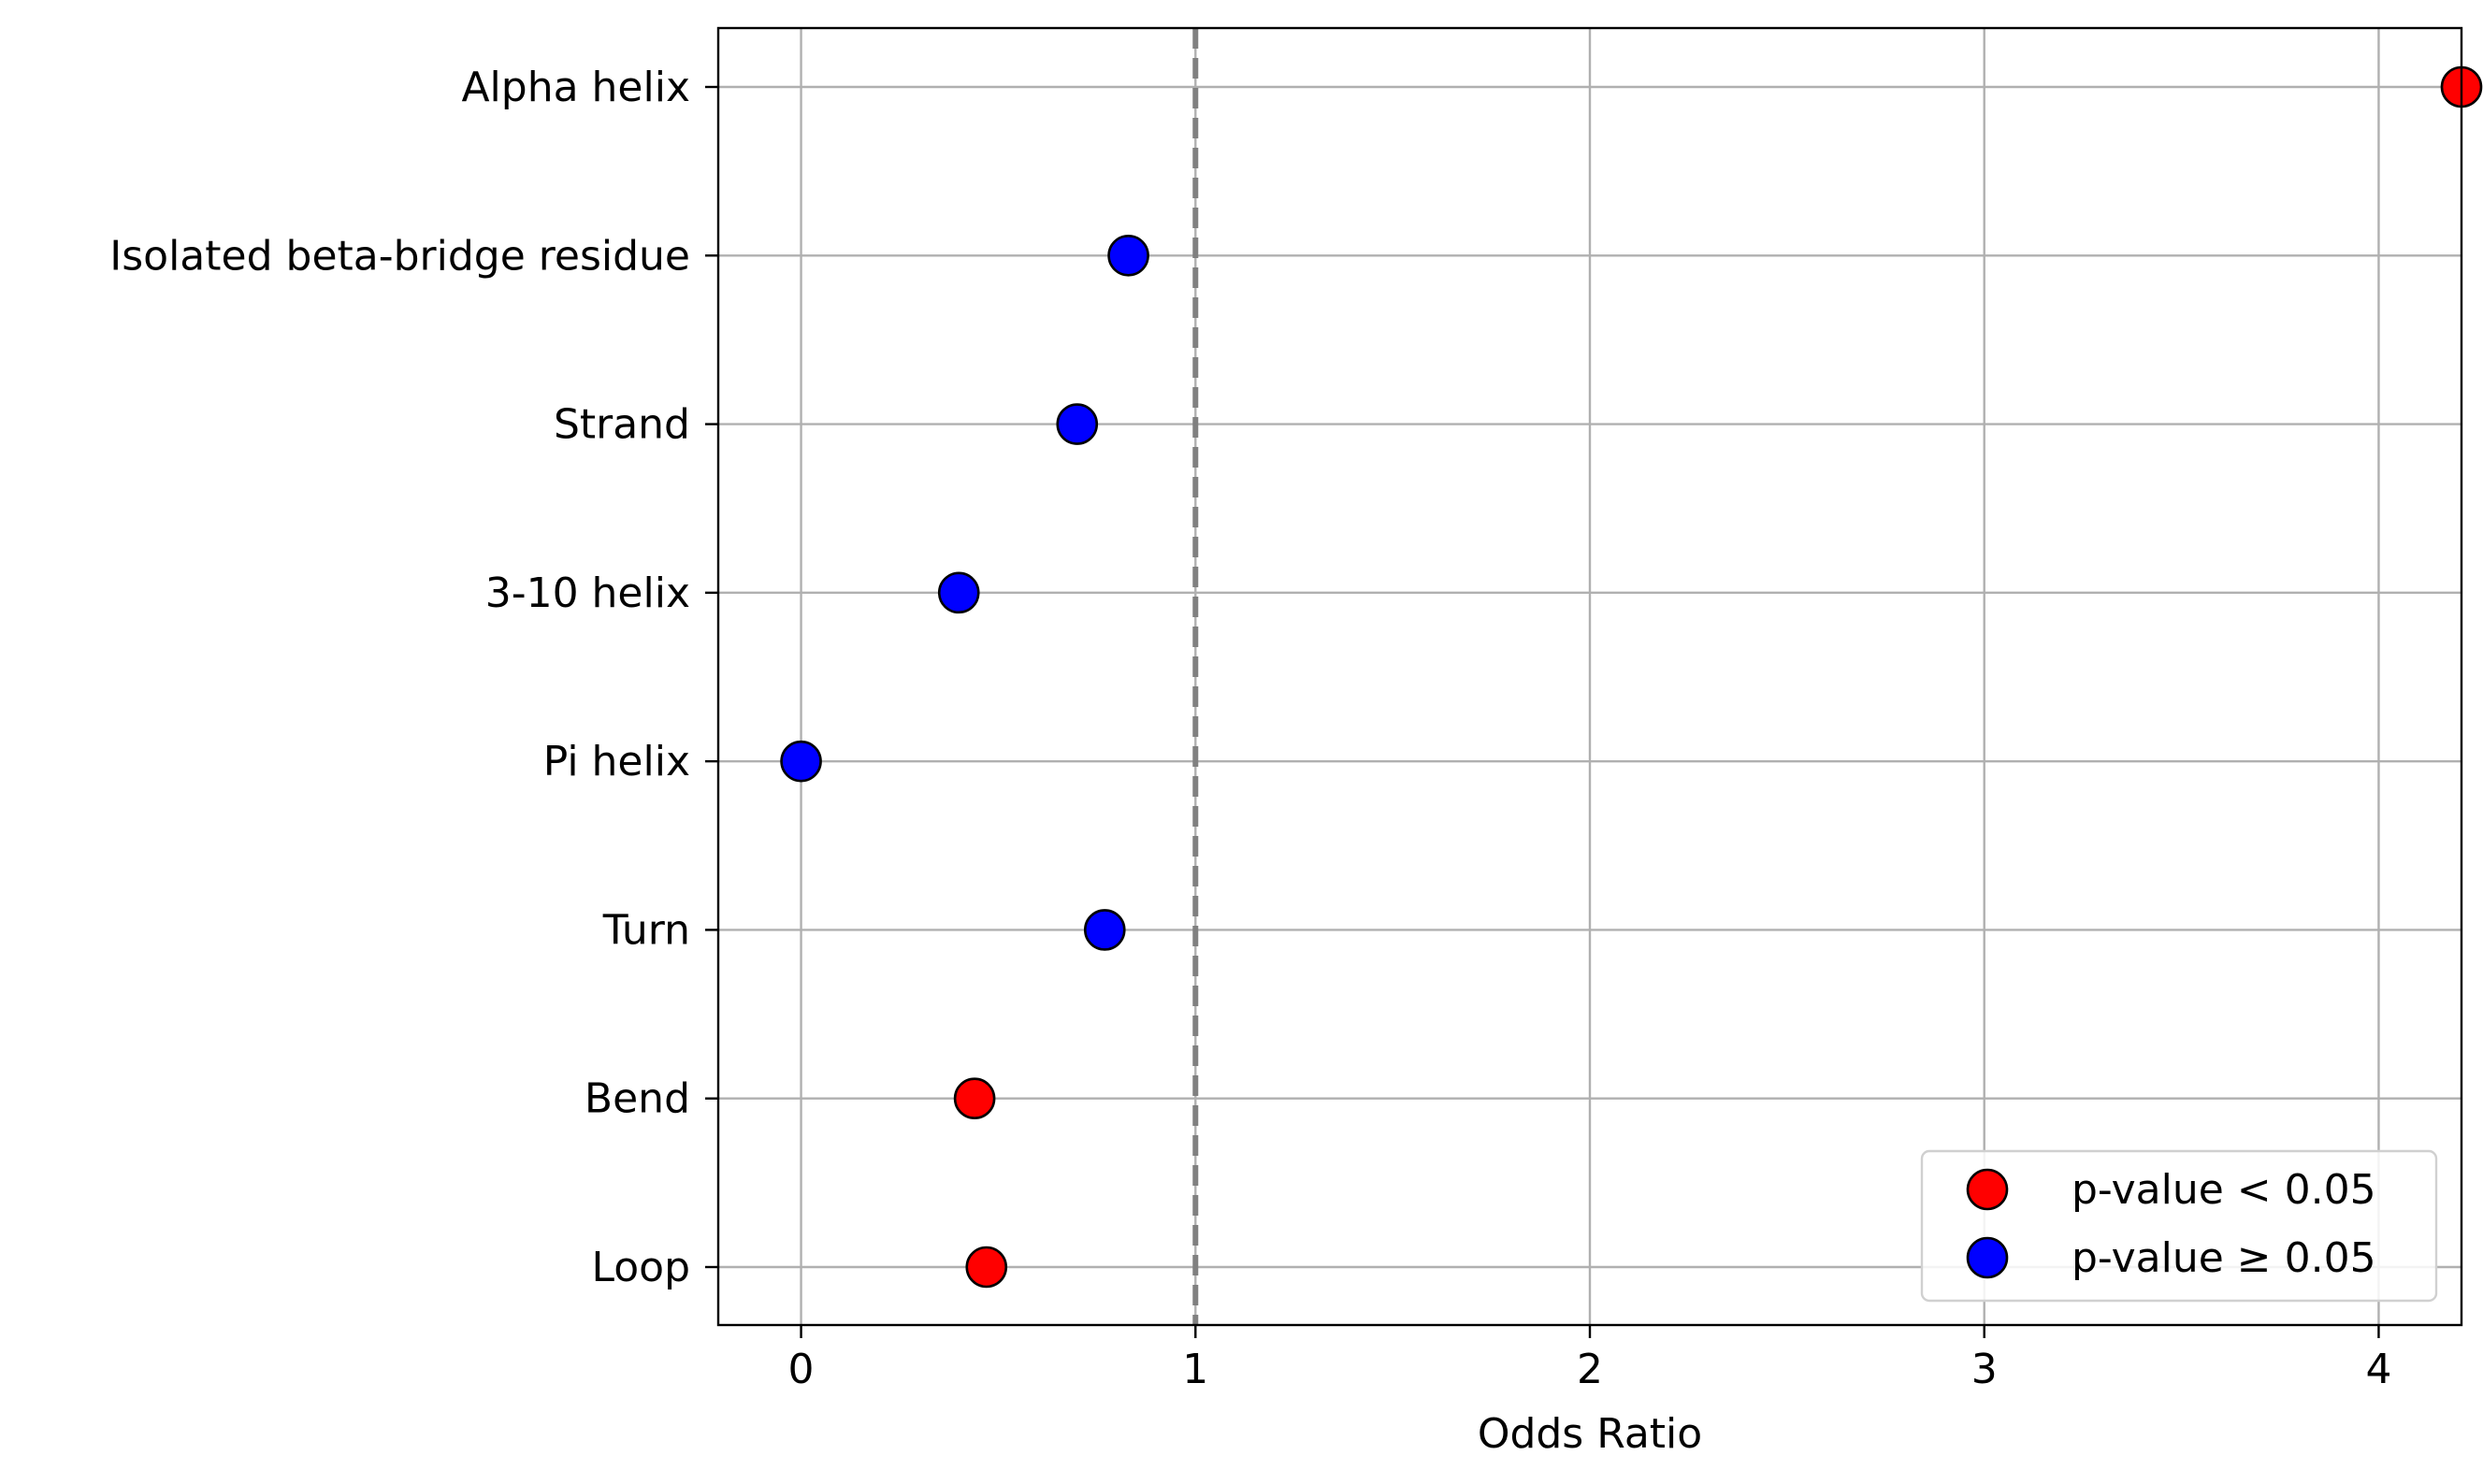  Describe the element at coordinates (1104, 930) in the screenshot. I see `data-point-turn` at that location.